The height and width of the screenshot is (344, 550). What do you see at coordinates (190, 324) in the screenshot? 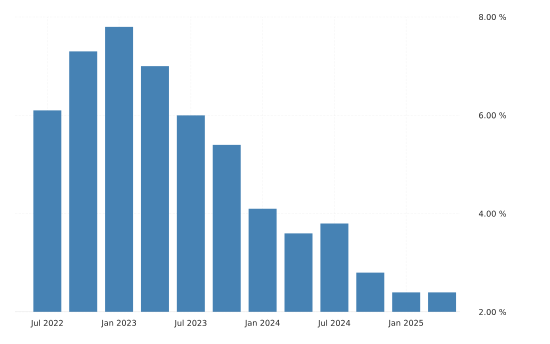
I see `x-tick-label: Jul 2023` at bounding box center [190, 324].